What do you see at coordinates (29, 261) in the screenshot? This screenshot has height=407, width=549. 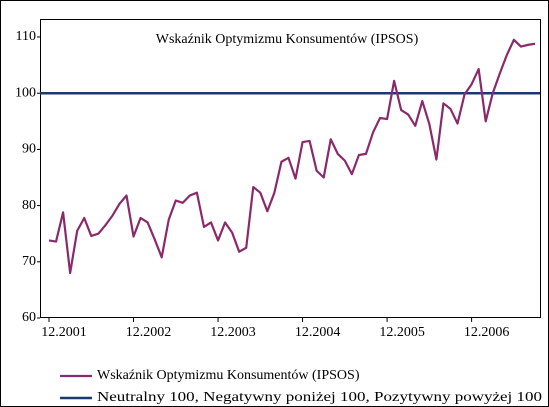 I see `y-tick-label: 70` at bounding box center [29, 261].